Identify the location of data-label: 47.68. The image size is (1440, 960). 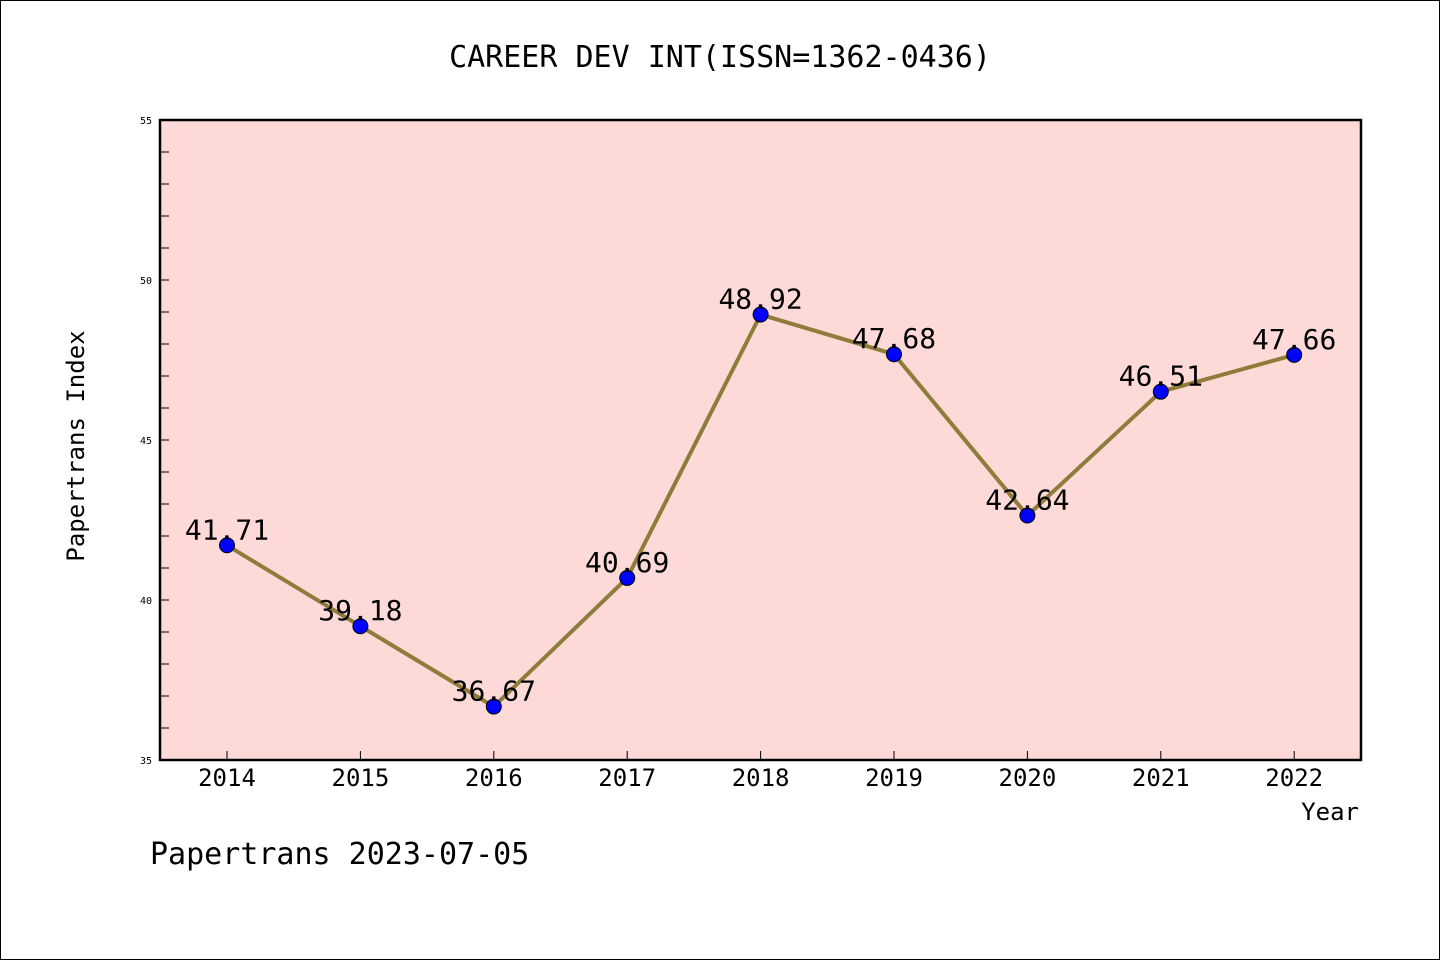
(894, 338).